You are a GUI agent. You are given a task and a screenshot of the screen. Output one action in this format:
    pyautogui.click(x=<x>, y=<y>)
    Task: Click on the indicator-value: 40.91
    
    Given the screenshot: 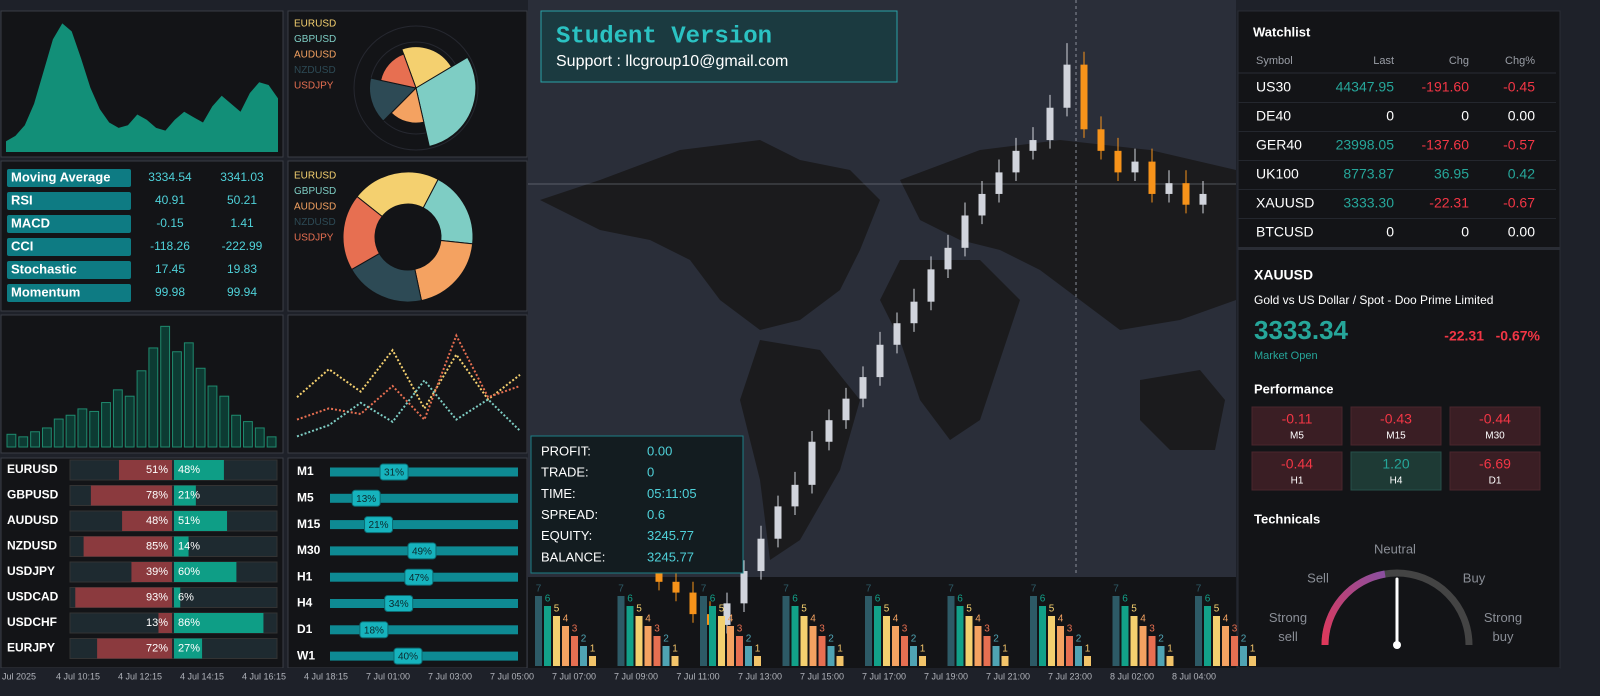 What is the action you would take?
    pyautogui.click(x=170, y=200)
    